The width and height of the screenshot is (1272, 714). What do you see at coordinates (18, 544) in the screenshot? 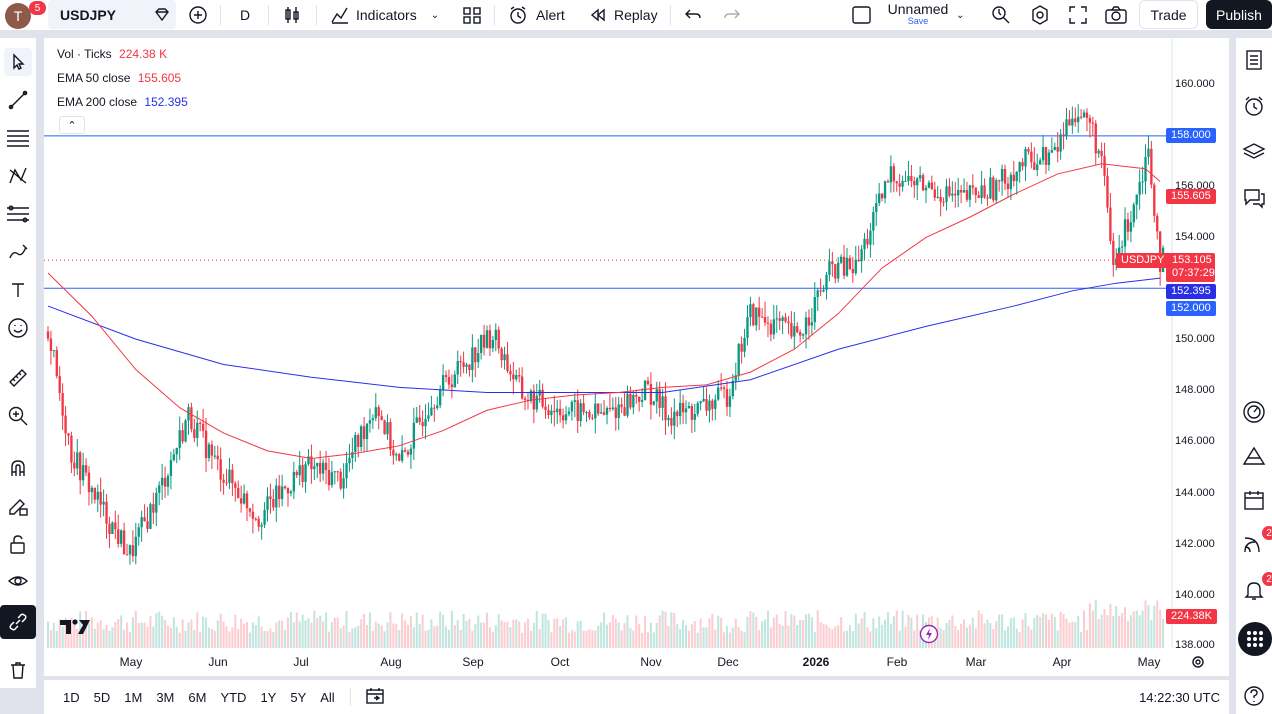
I see `lock-icon` at bounding box center [18, 544].